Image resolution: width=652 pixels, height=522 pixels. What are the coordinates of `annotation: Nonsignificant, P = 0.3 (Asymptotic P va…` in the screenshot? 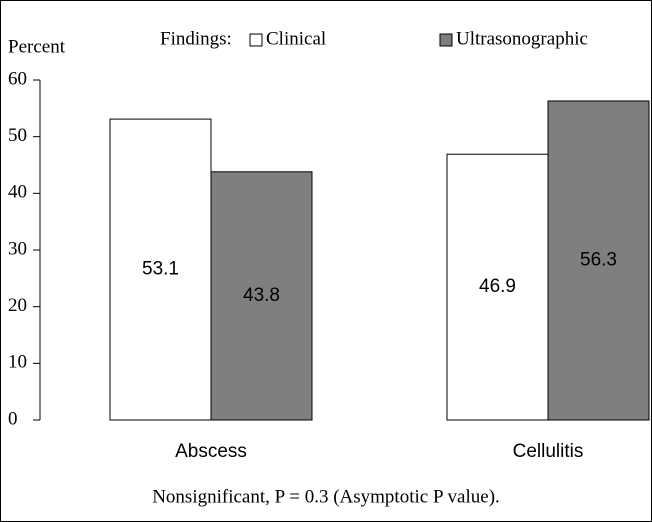 It's located at (326, 496).